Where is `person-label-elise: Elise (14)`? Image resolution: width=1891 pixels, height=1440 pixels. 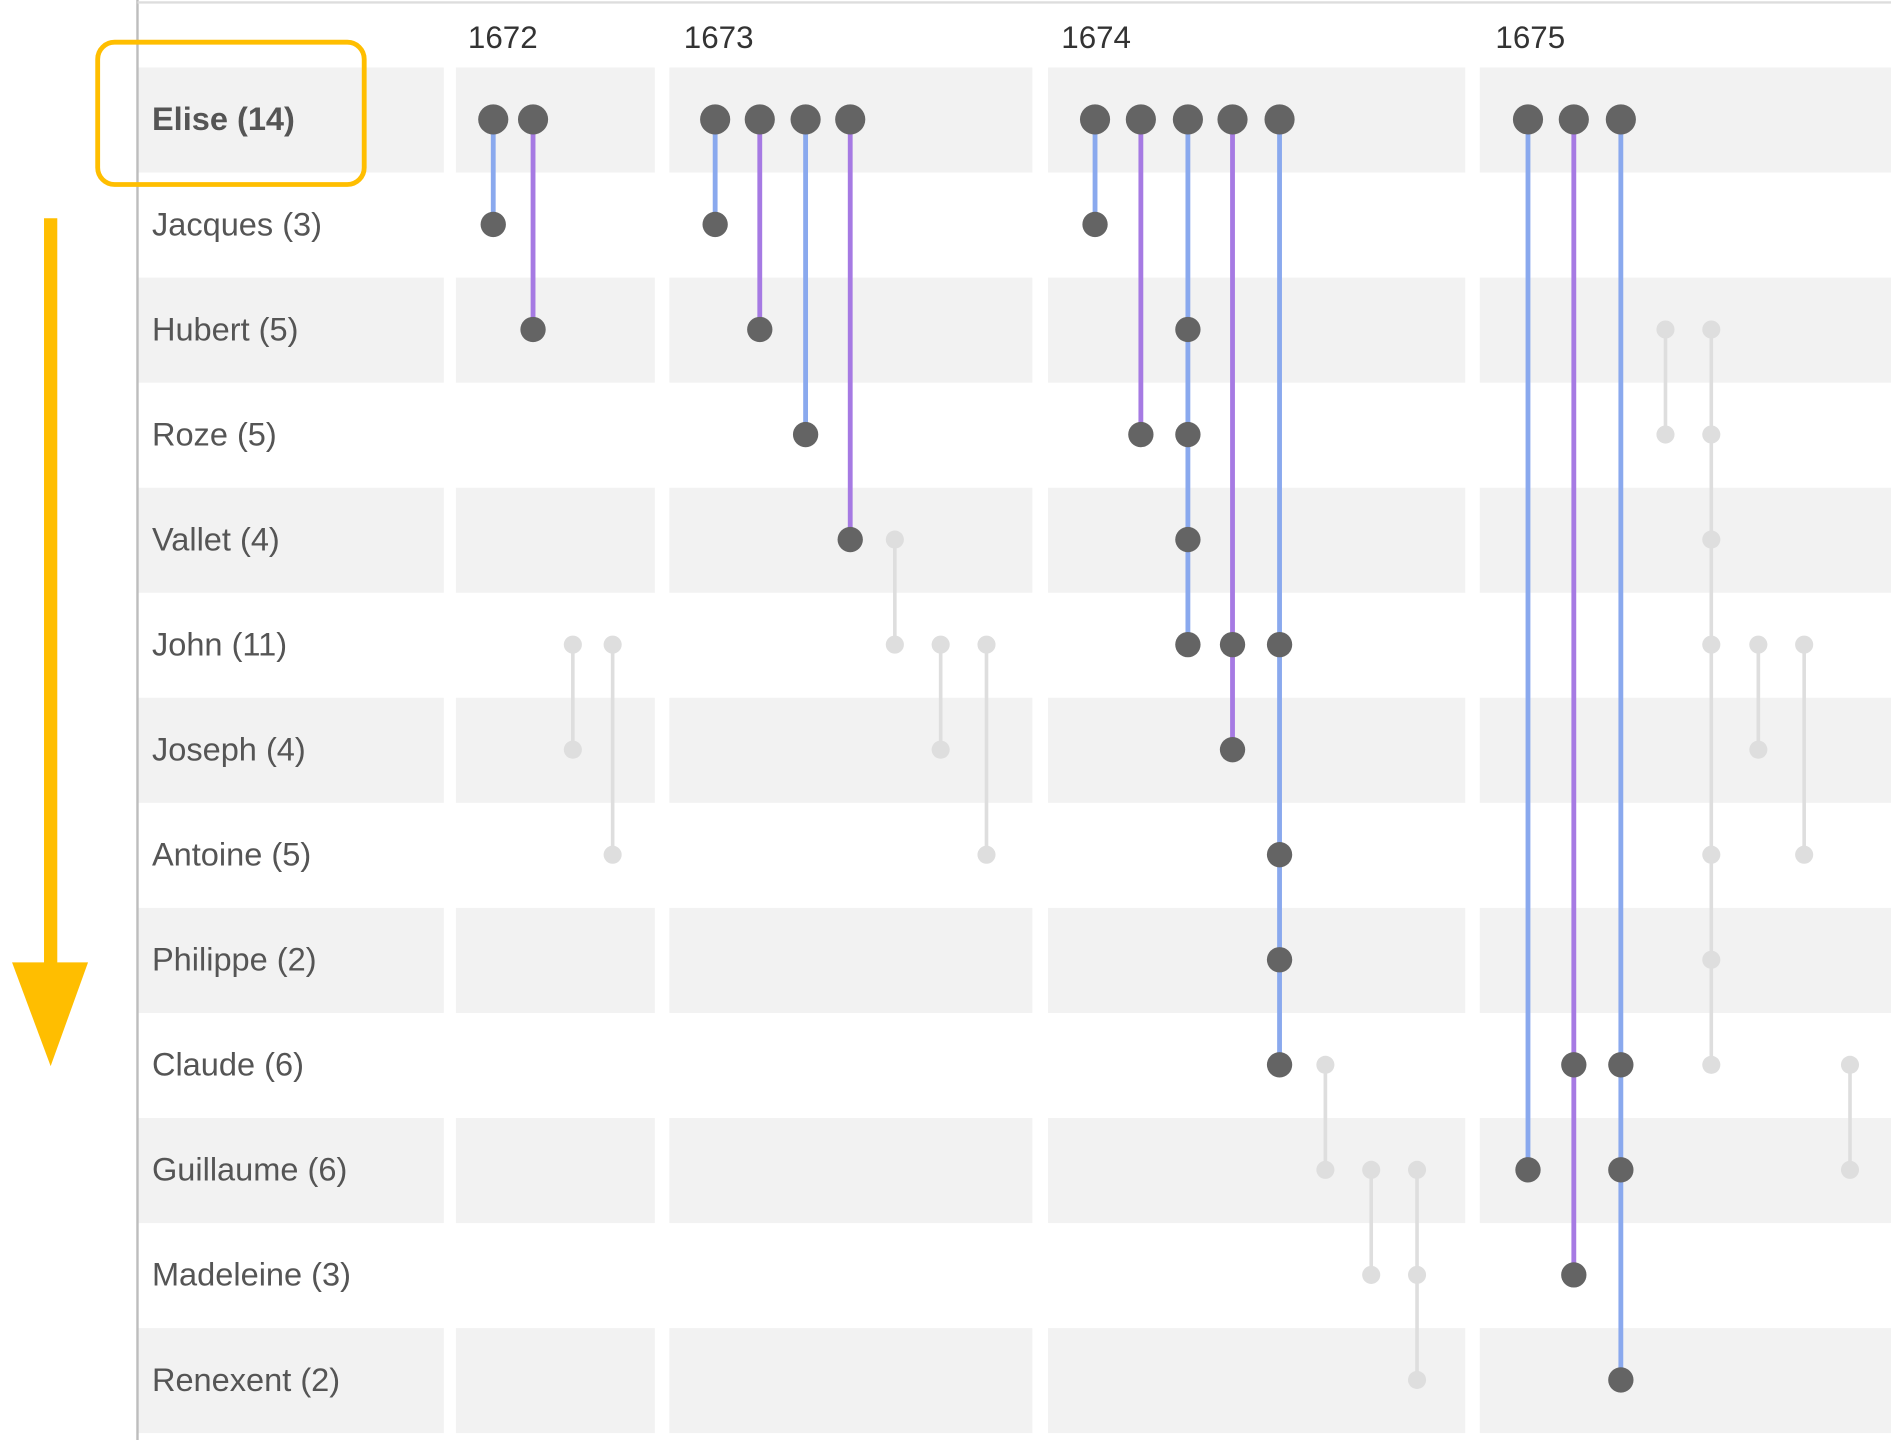
person-label-elise: Elise (14) is located at coordinates (223, 119).